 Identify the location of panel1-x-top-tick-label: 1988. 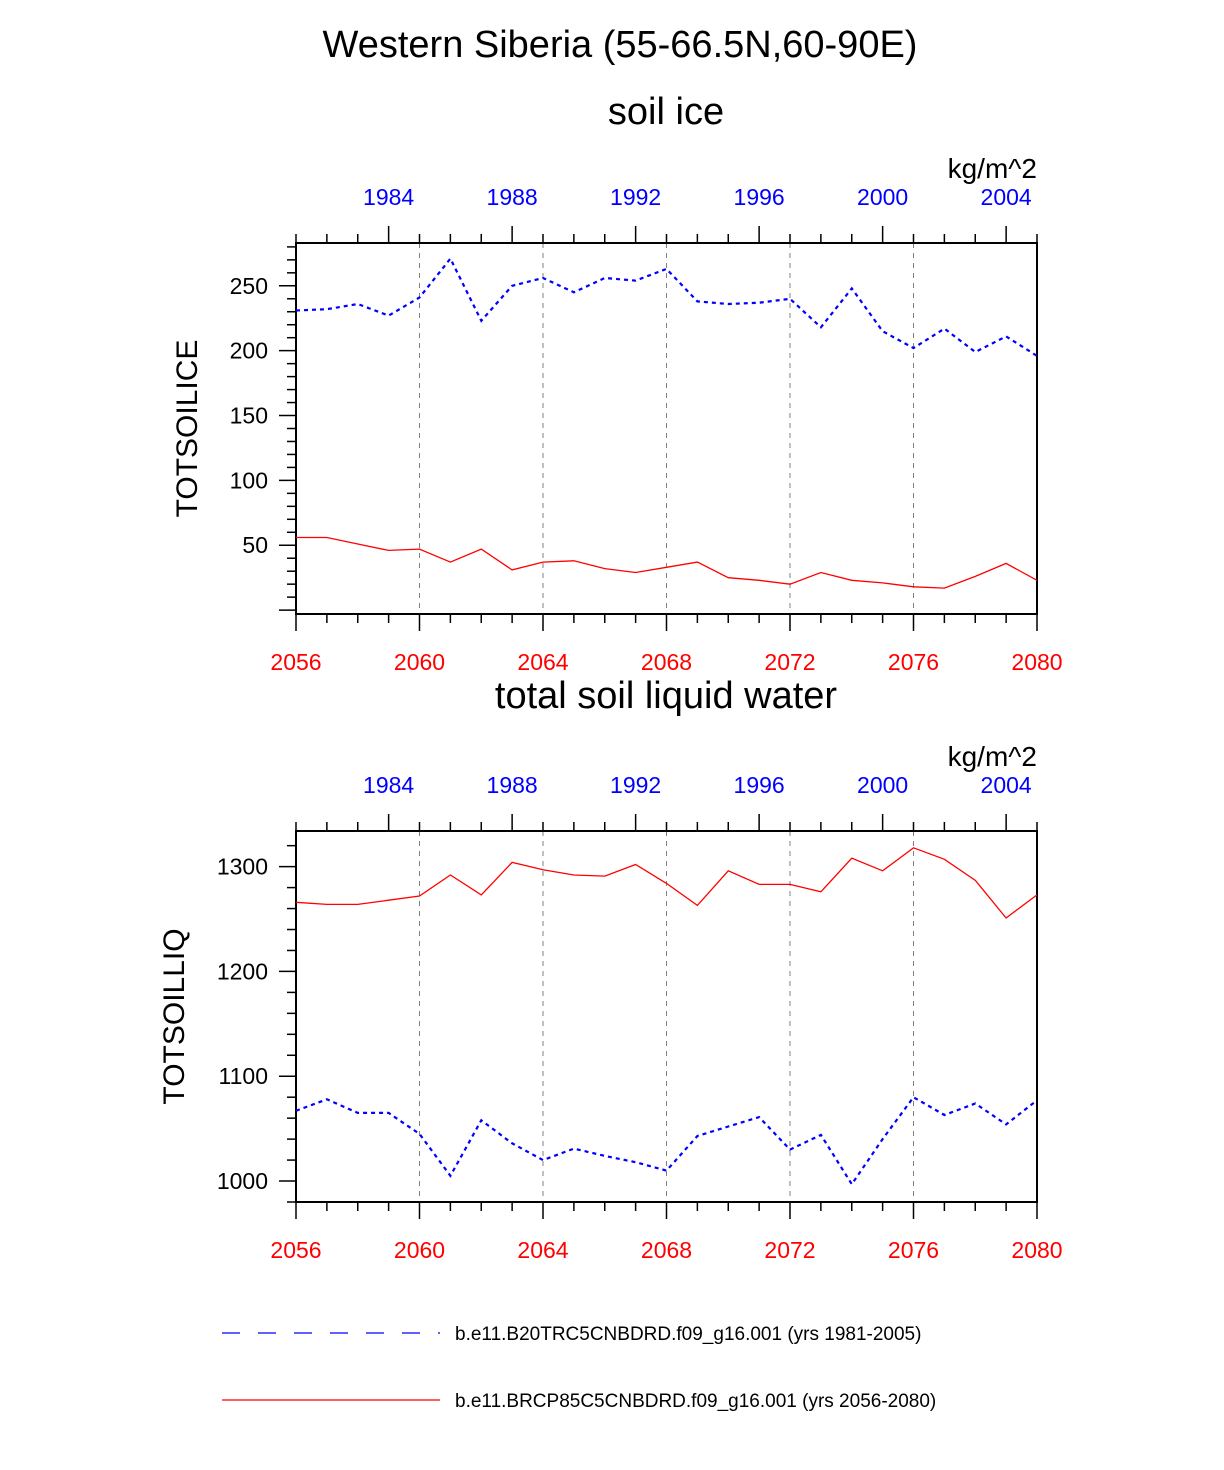
(512, 785).